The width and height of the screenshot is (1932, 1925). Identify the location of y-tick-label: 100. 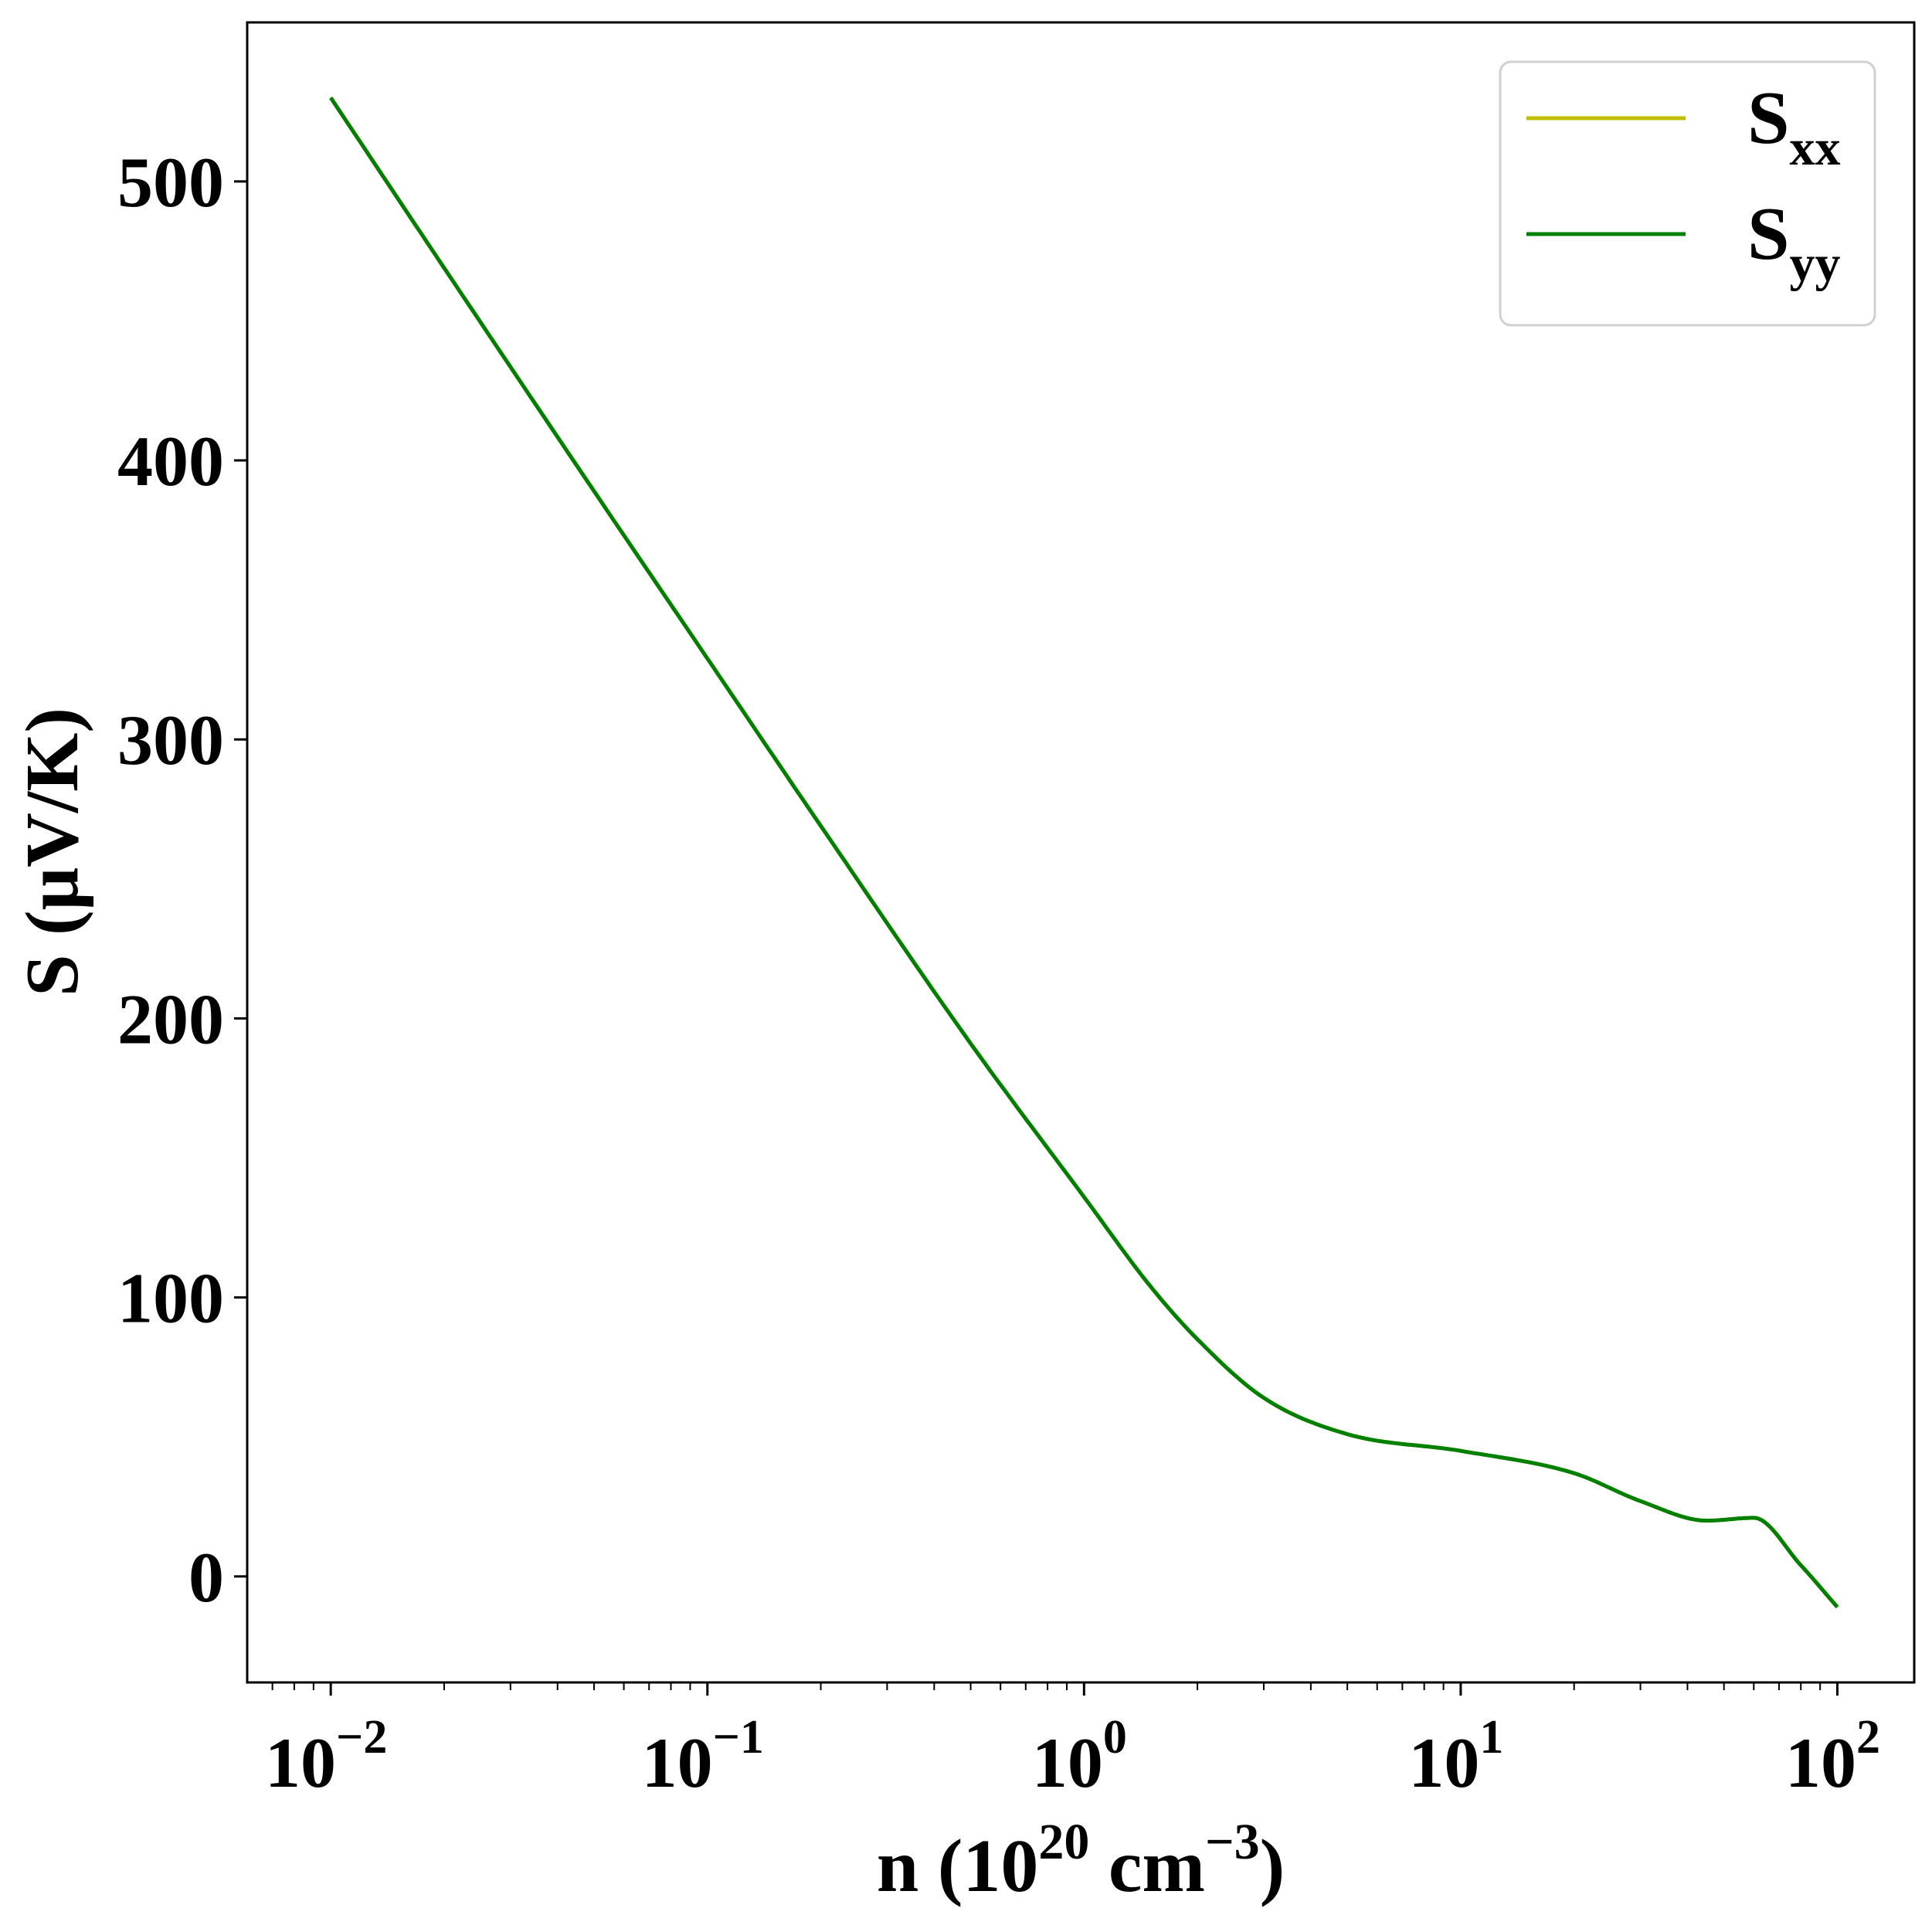
(171, 1298).